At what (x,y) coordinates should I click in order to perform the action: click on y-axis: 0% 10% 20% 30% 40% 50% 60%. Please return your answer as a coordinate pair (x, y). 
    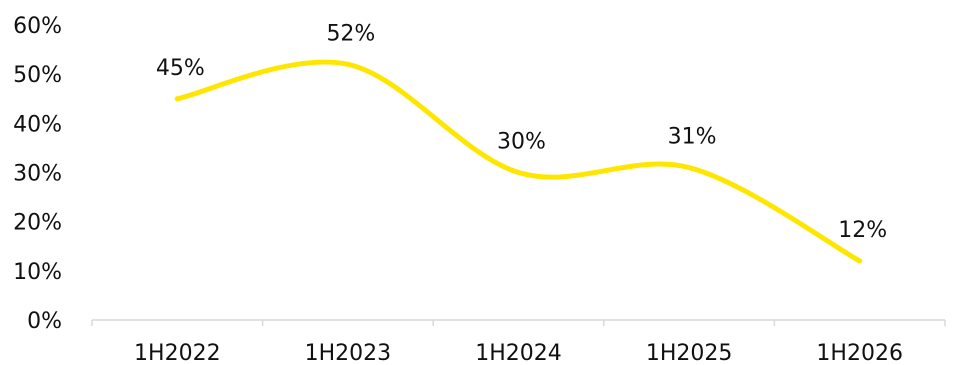
    Looking at the image, I should click on (37, 174).